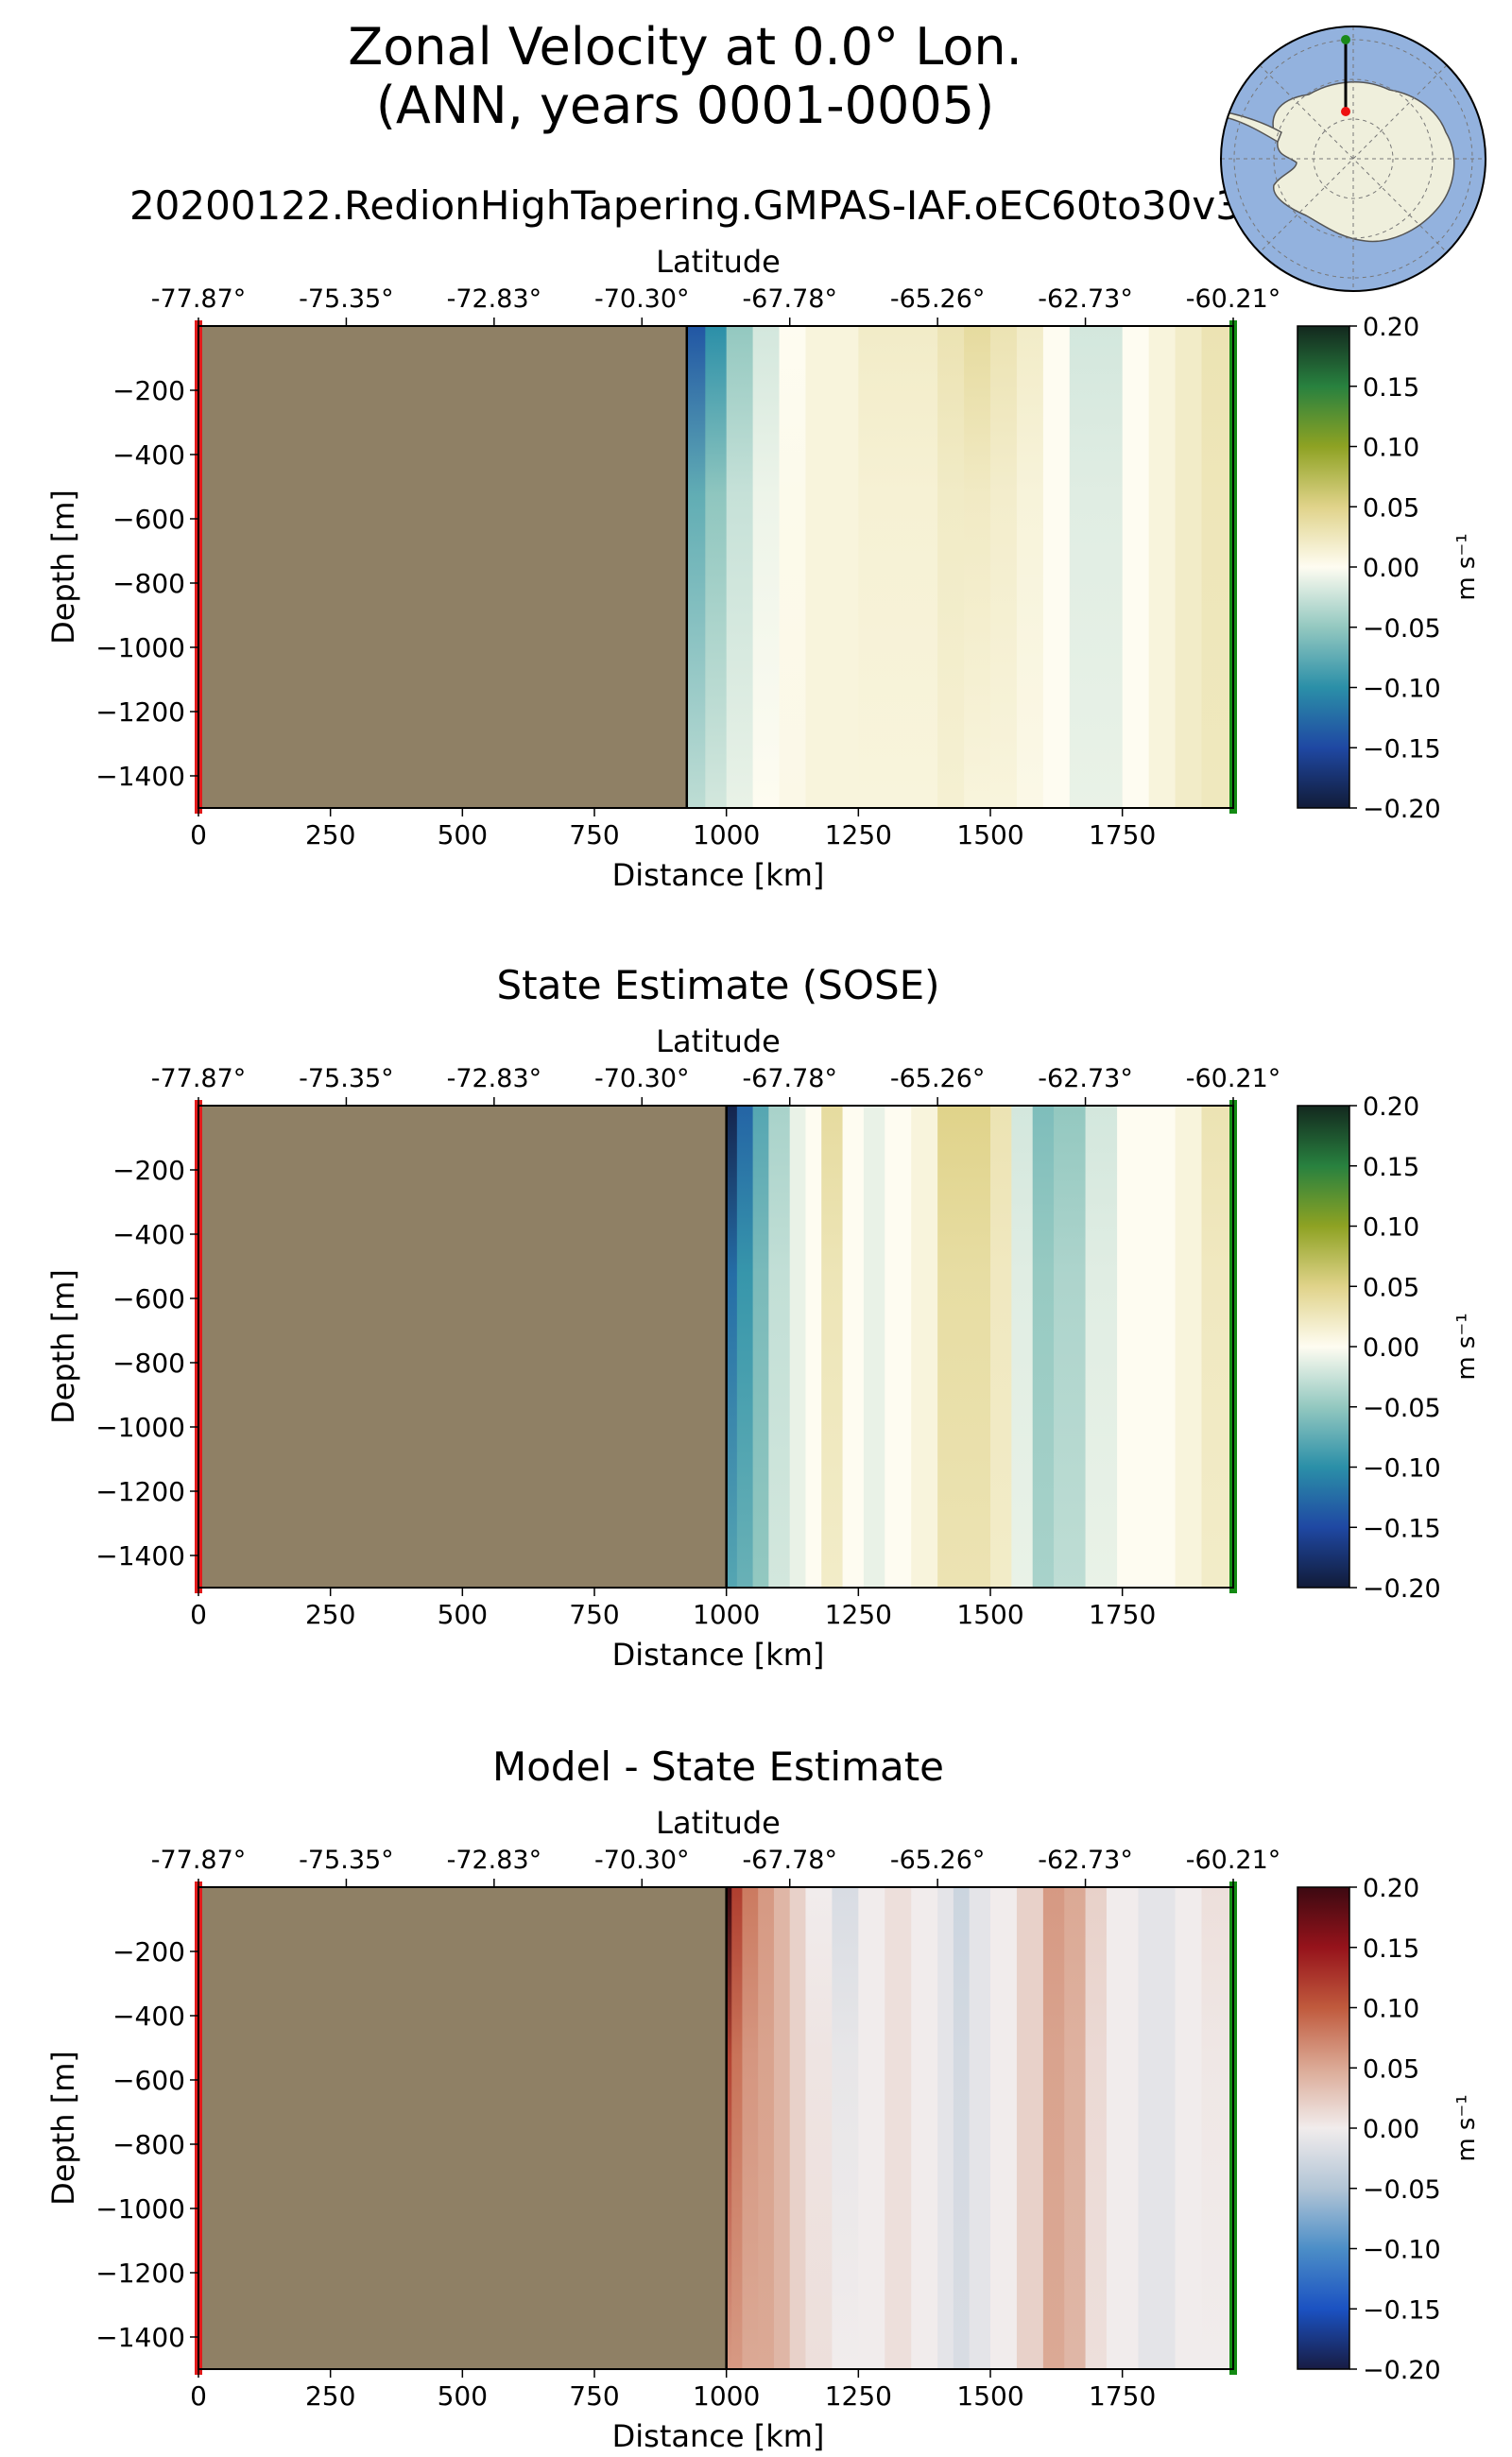 Image resolution: width=1512 pixels, height=2457 pixels. I want to click on land-mask, so click(442, 567).